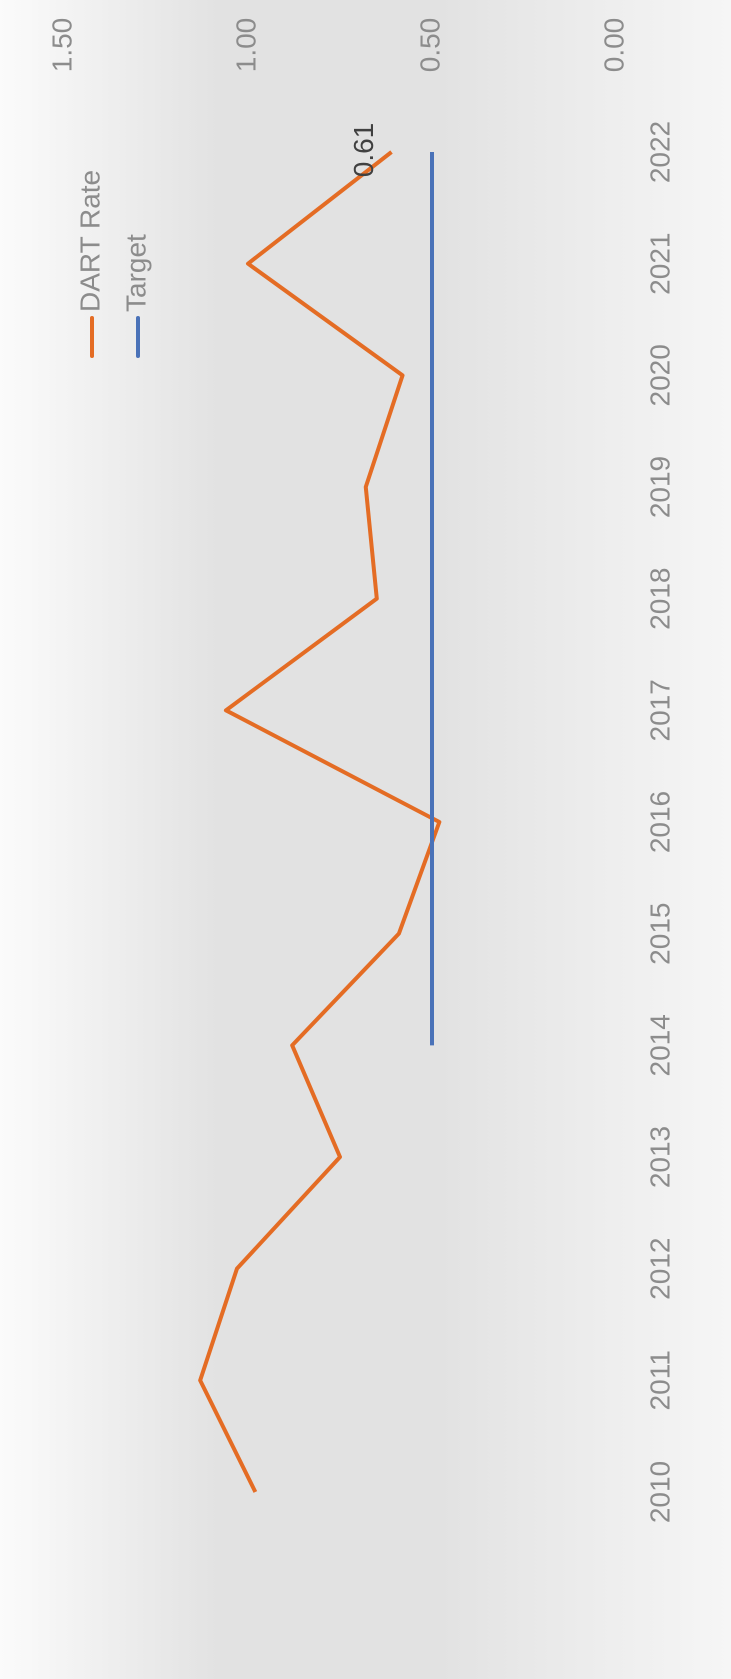  What do you see at coordinates (659, 152) in the screenshot?
I see `x-tick-label: 2022` at bounding box center [659, 152].